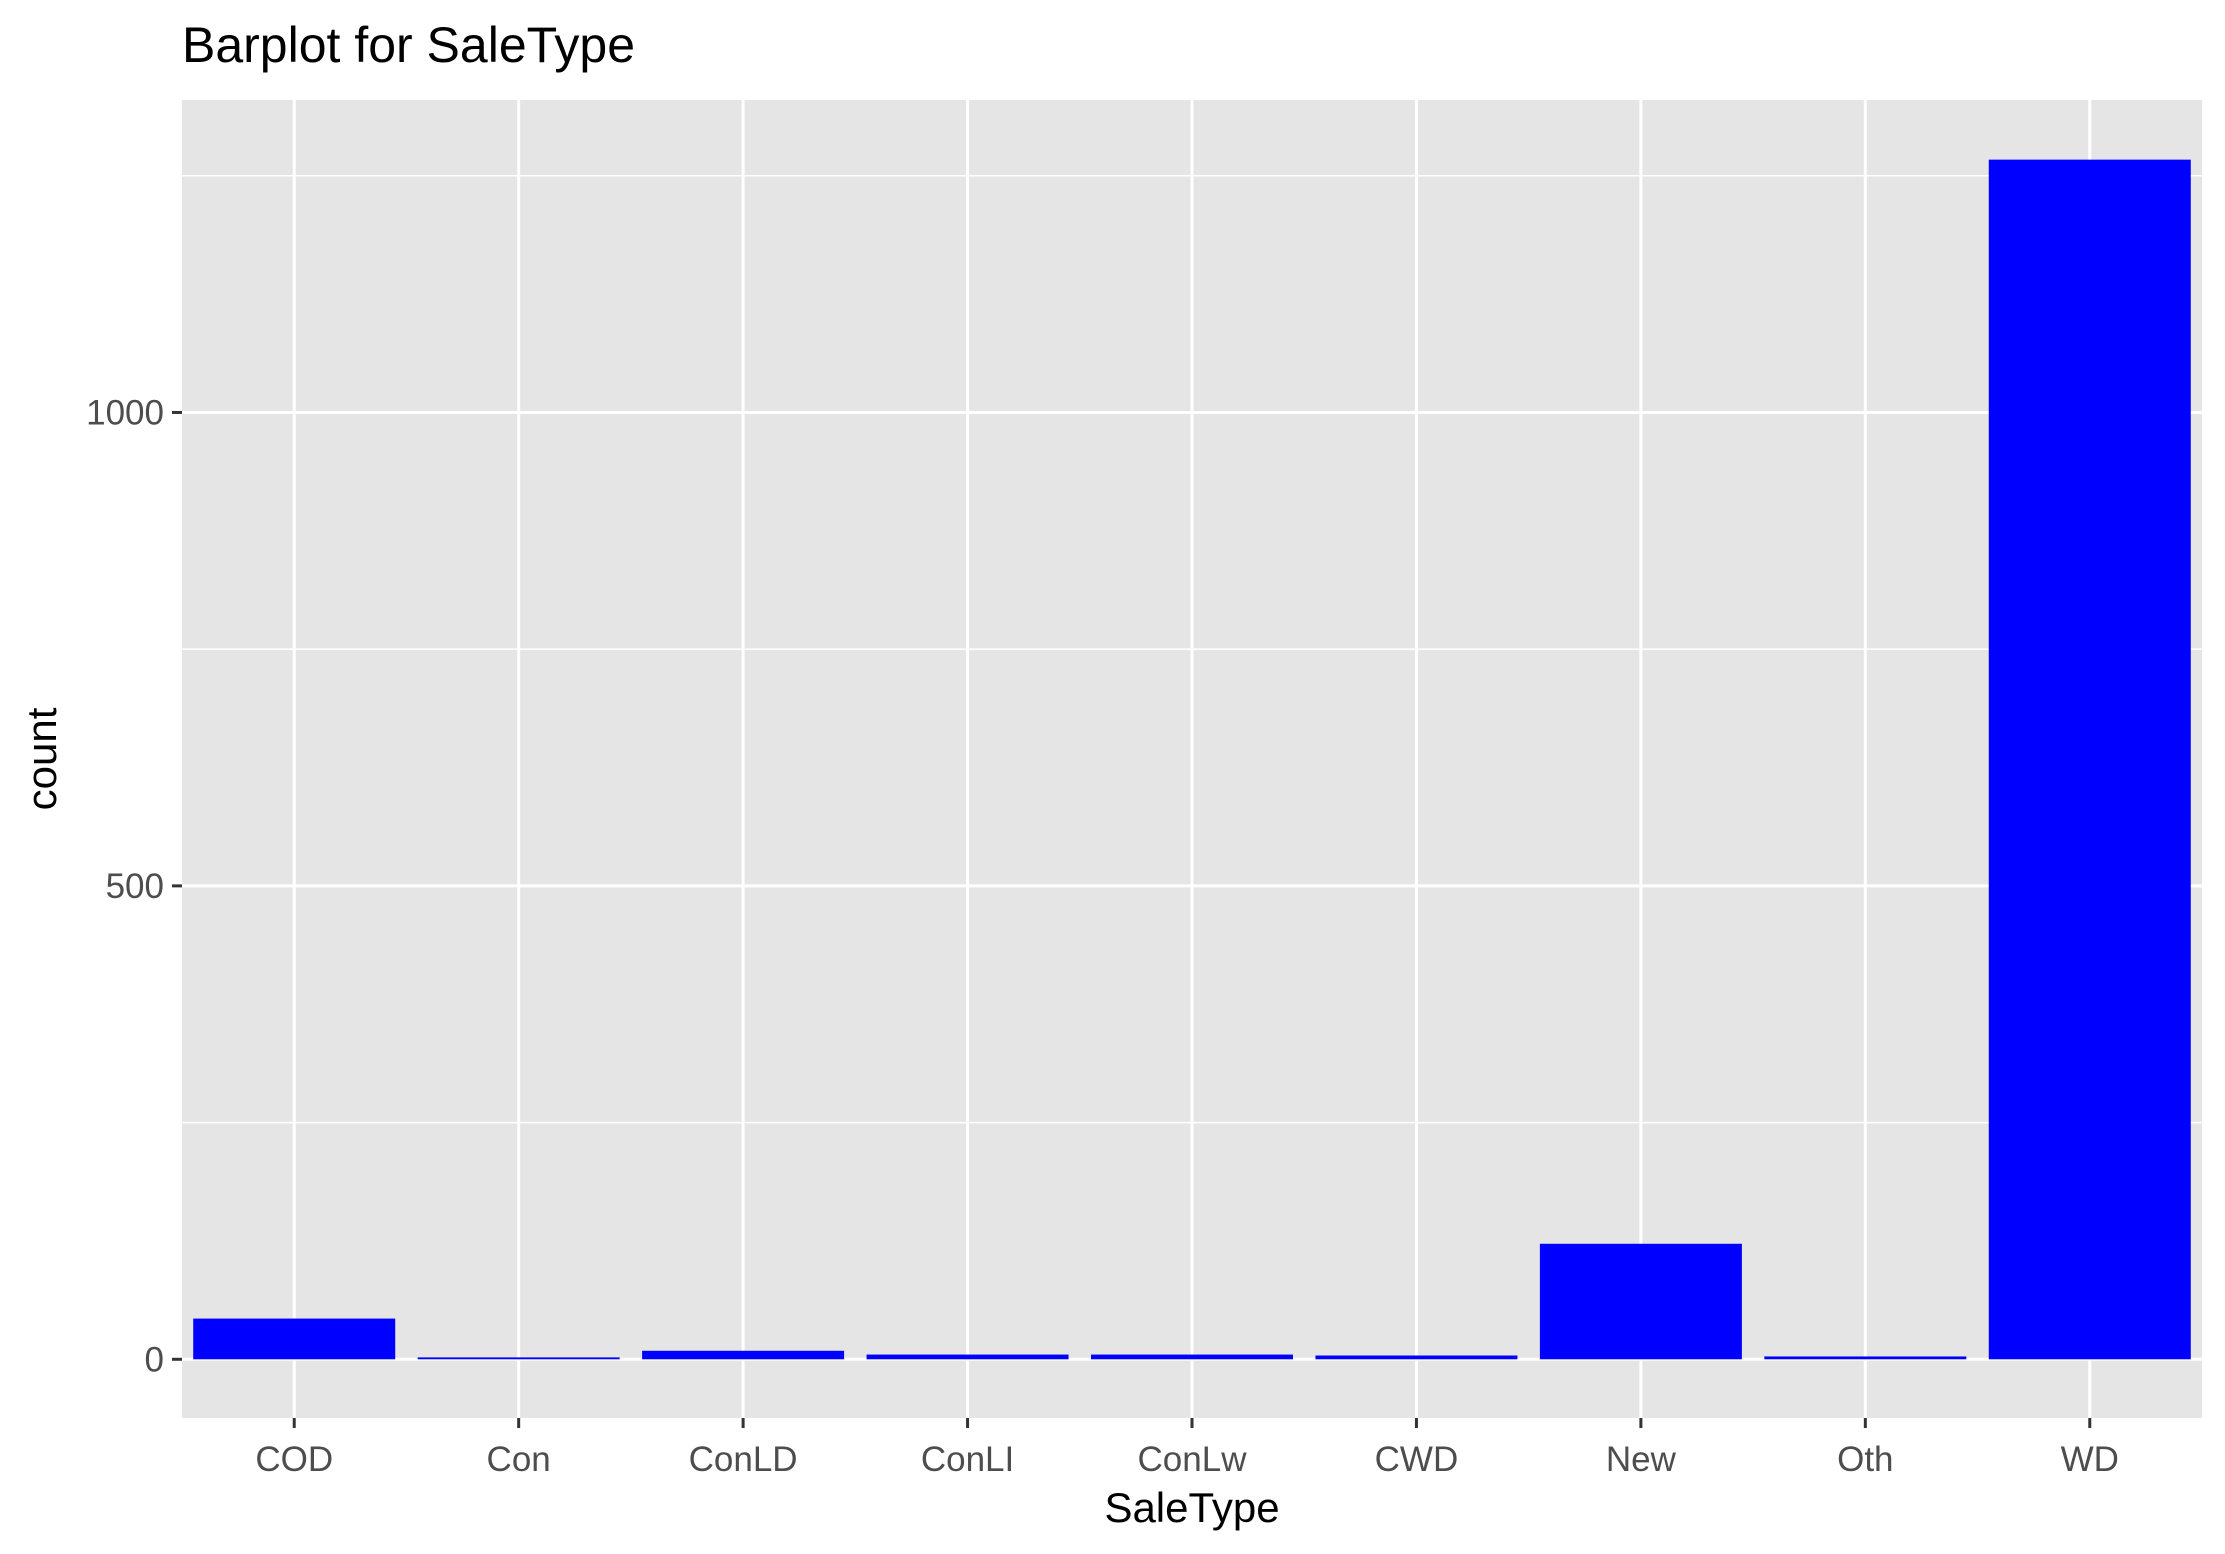 The image size is (2225, 1554). I want to click on y-tick-label: 500, so click(135, 886).